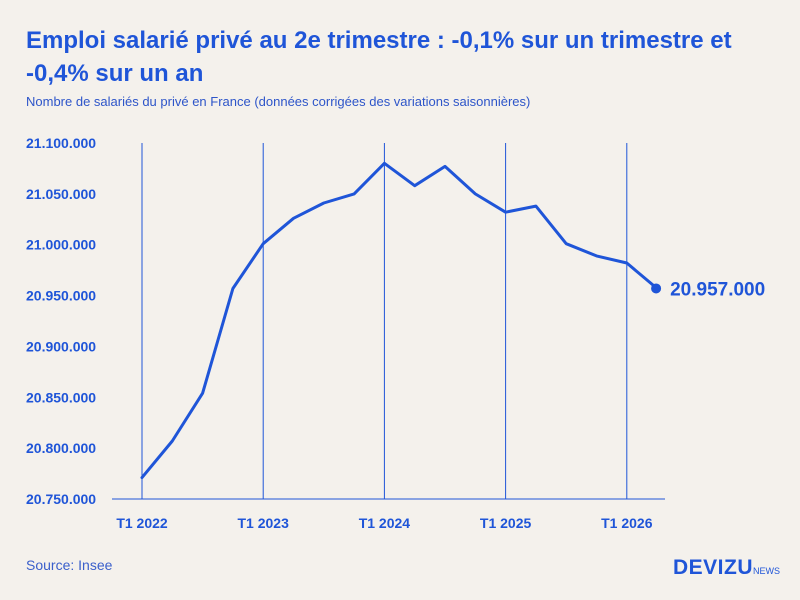 Image resolution: width=800 pixels, height=600 pixels. What do you see at coordinates (506, 523) in the screenshot?
I see `x-tick-label: T1 2025` at bounding box center [506, 523].